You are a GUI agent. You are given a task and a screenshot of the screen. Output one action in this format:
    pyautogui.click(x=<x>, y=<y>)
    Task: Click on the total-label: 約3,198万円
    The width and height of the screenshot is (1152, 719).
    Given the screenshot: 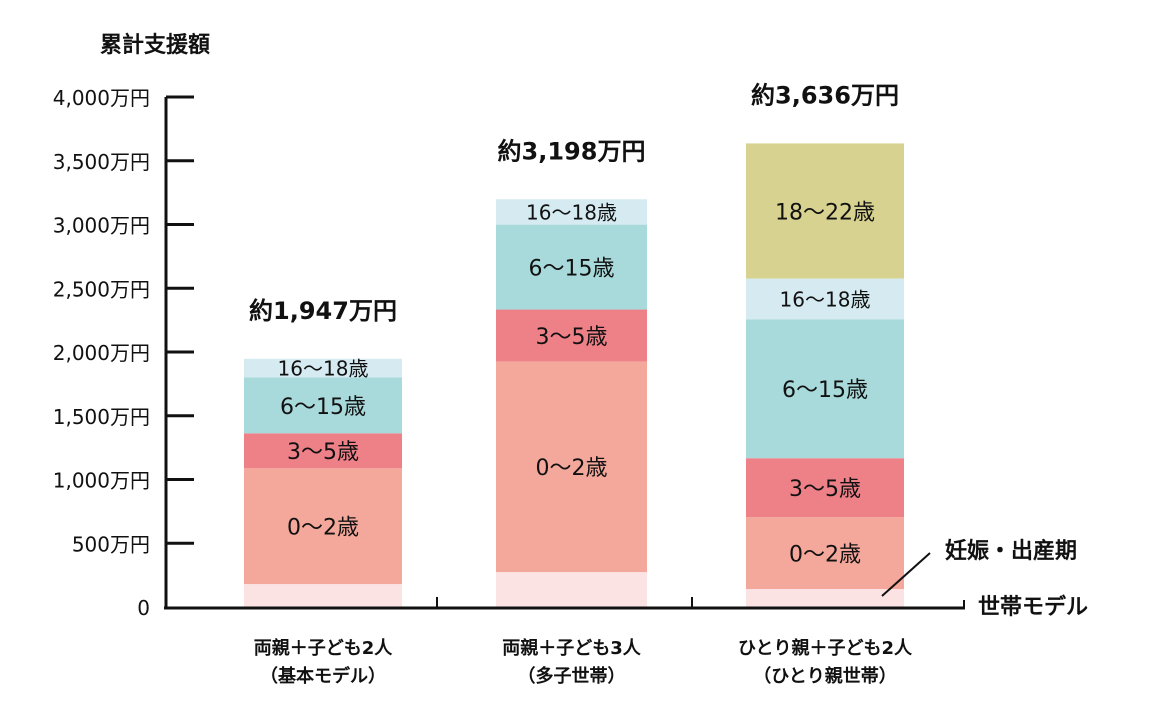 What is the action you would take?
    pyautogui.click(x=572, y=151)
    